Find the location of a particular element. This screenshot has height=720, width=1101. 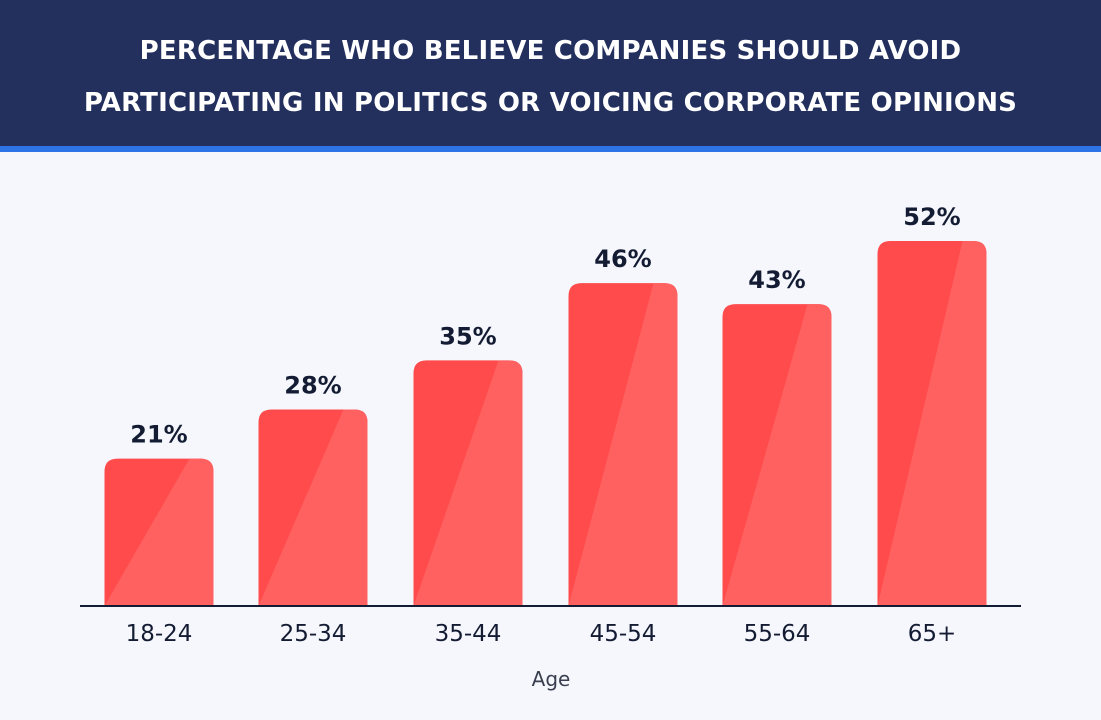

x-tick-label-18-24: 18-24 is located at coordinates (159, 634).